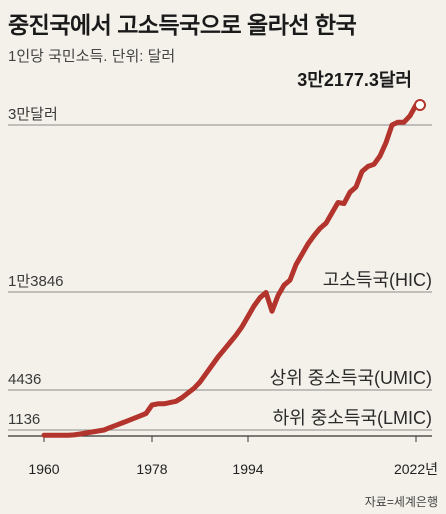  I want to click on last-point-marker, so click(420, 105).